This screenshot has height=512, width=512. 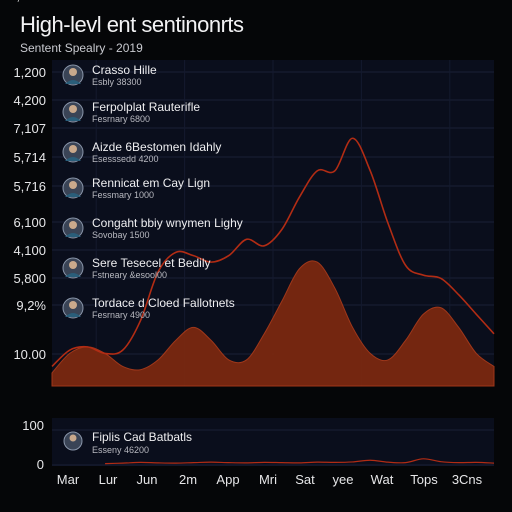 What do you see at coordinates (29, 186) in the screenshot?
I see `y-tick-label: 5,716` at bounding box center [29, 186].